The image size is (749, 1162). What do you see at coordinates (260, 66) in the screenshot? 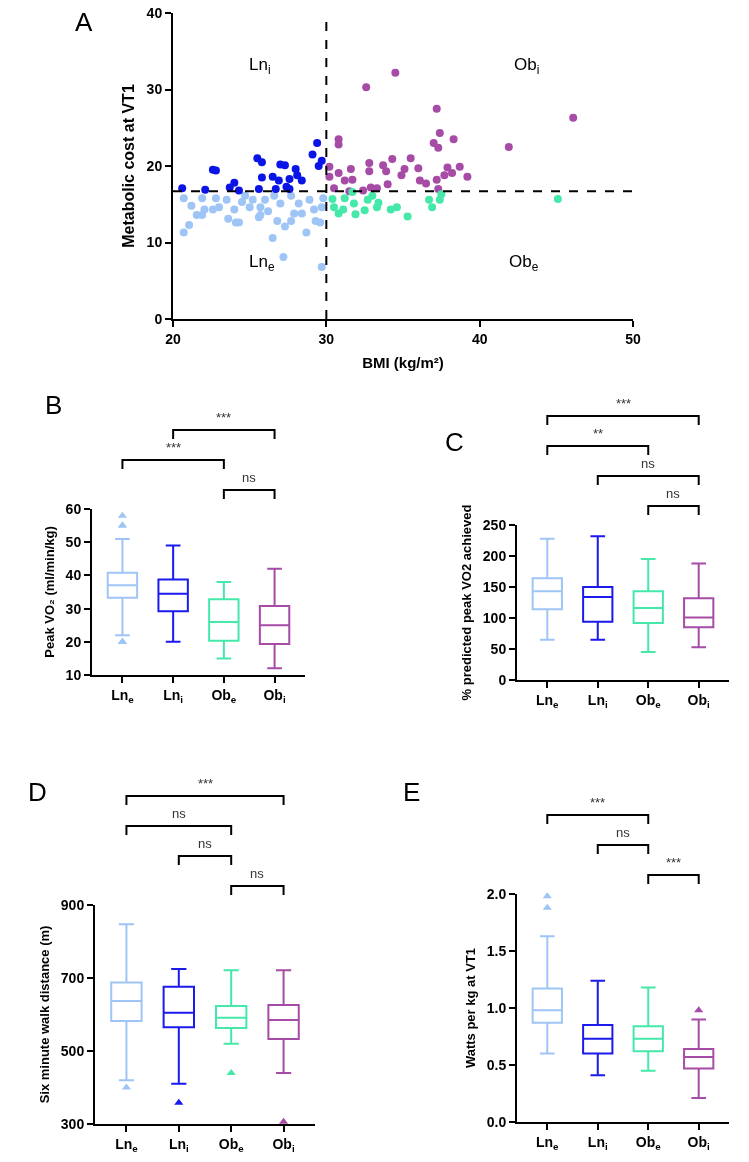
I see `annotation: Ln$_{i}$` at bounding box center [260, 66].